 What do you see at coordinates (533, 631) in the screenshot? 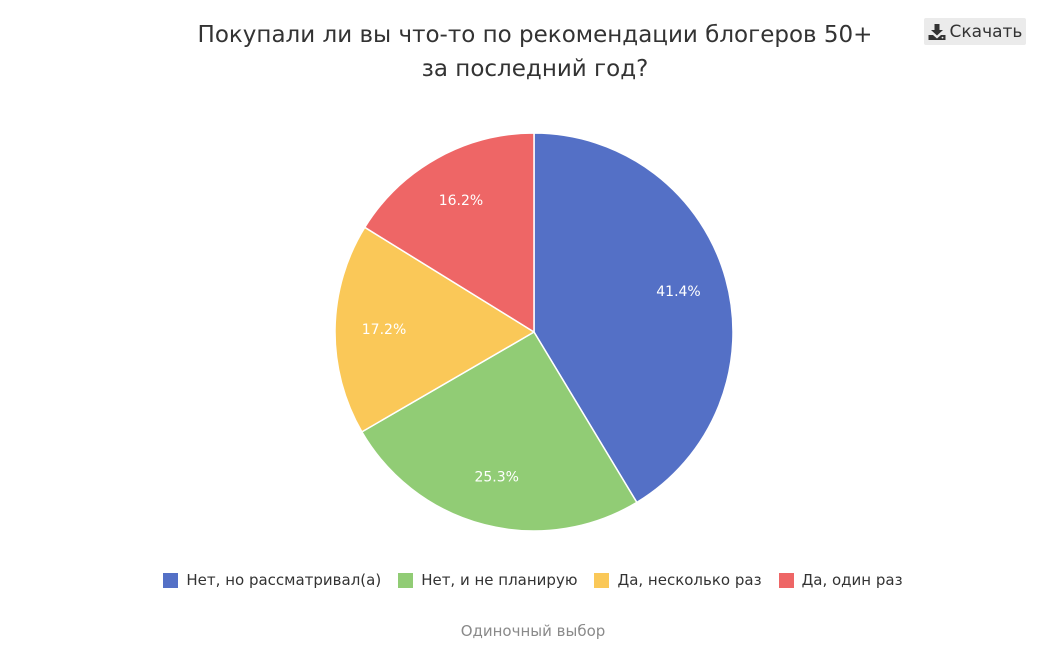
I see `question-type-note: Одиночный выбор` at bounding box center [533, 631].